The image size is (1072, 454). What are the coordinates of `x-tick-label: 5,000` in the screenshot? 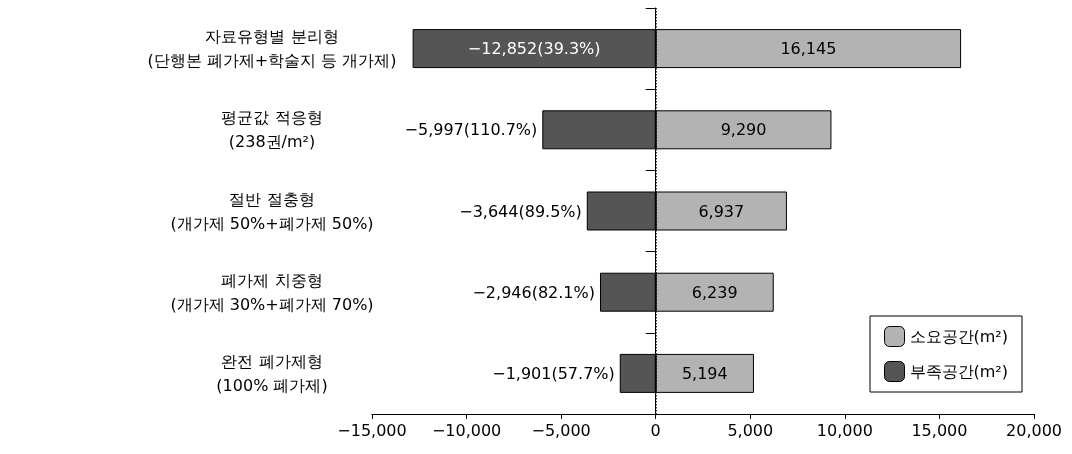 It's located at (750, 430).